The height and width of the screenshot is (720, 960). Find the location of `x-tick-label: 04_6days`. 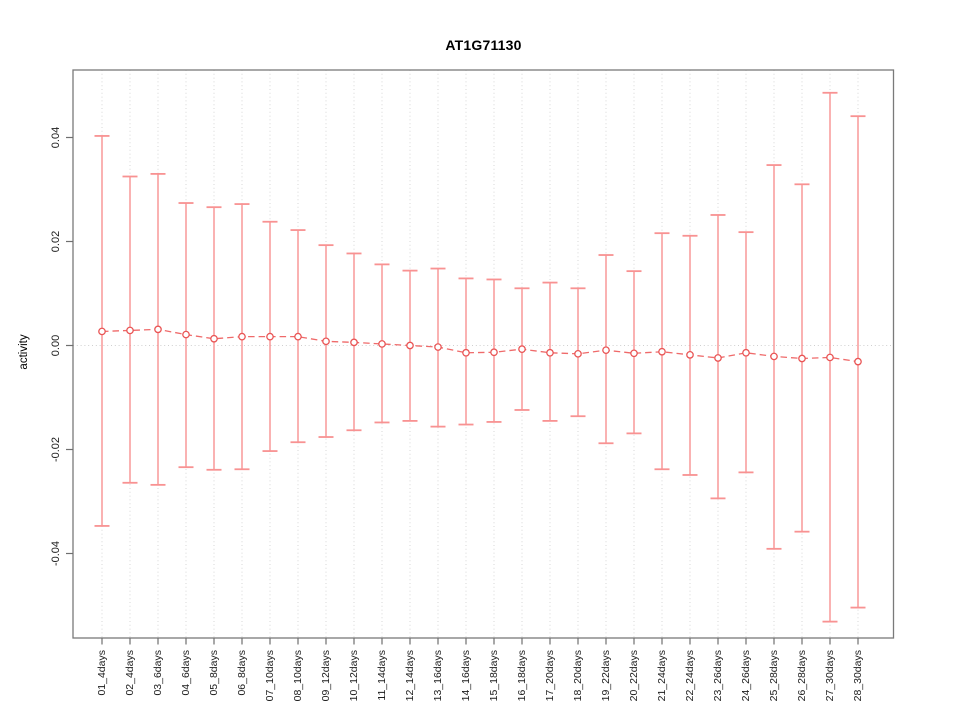

x-tick-label: 04_6days is located at coordinates (186, 673).